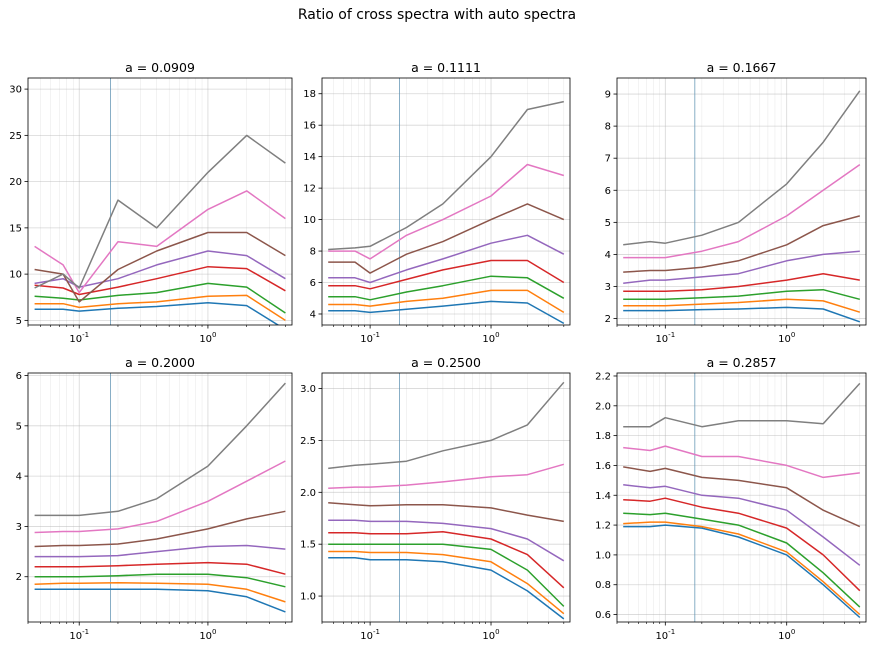  Describe the element at coordinates (603, 466) in the screenshot. I see `y-tick-label: 1.6` at that location.